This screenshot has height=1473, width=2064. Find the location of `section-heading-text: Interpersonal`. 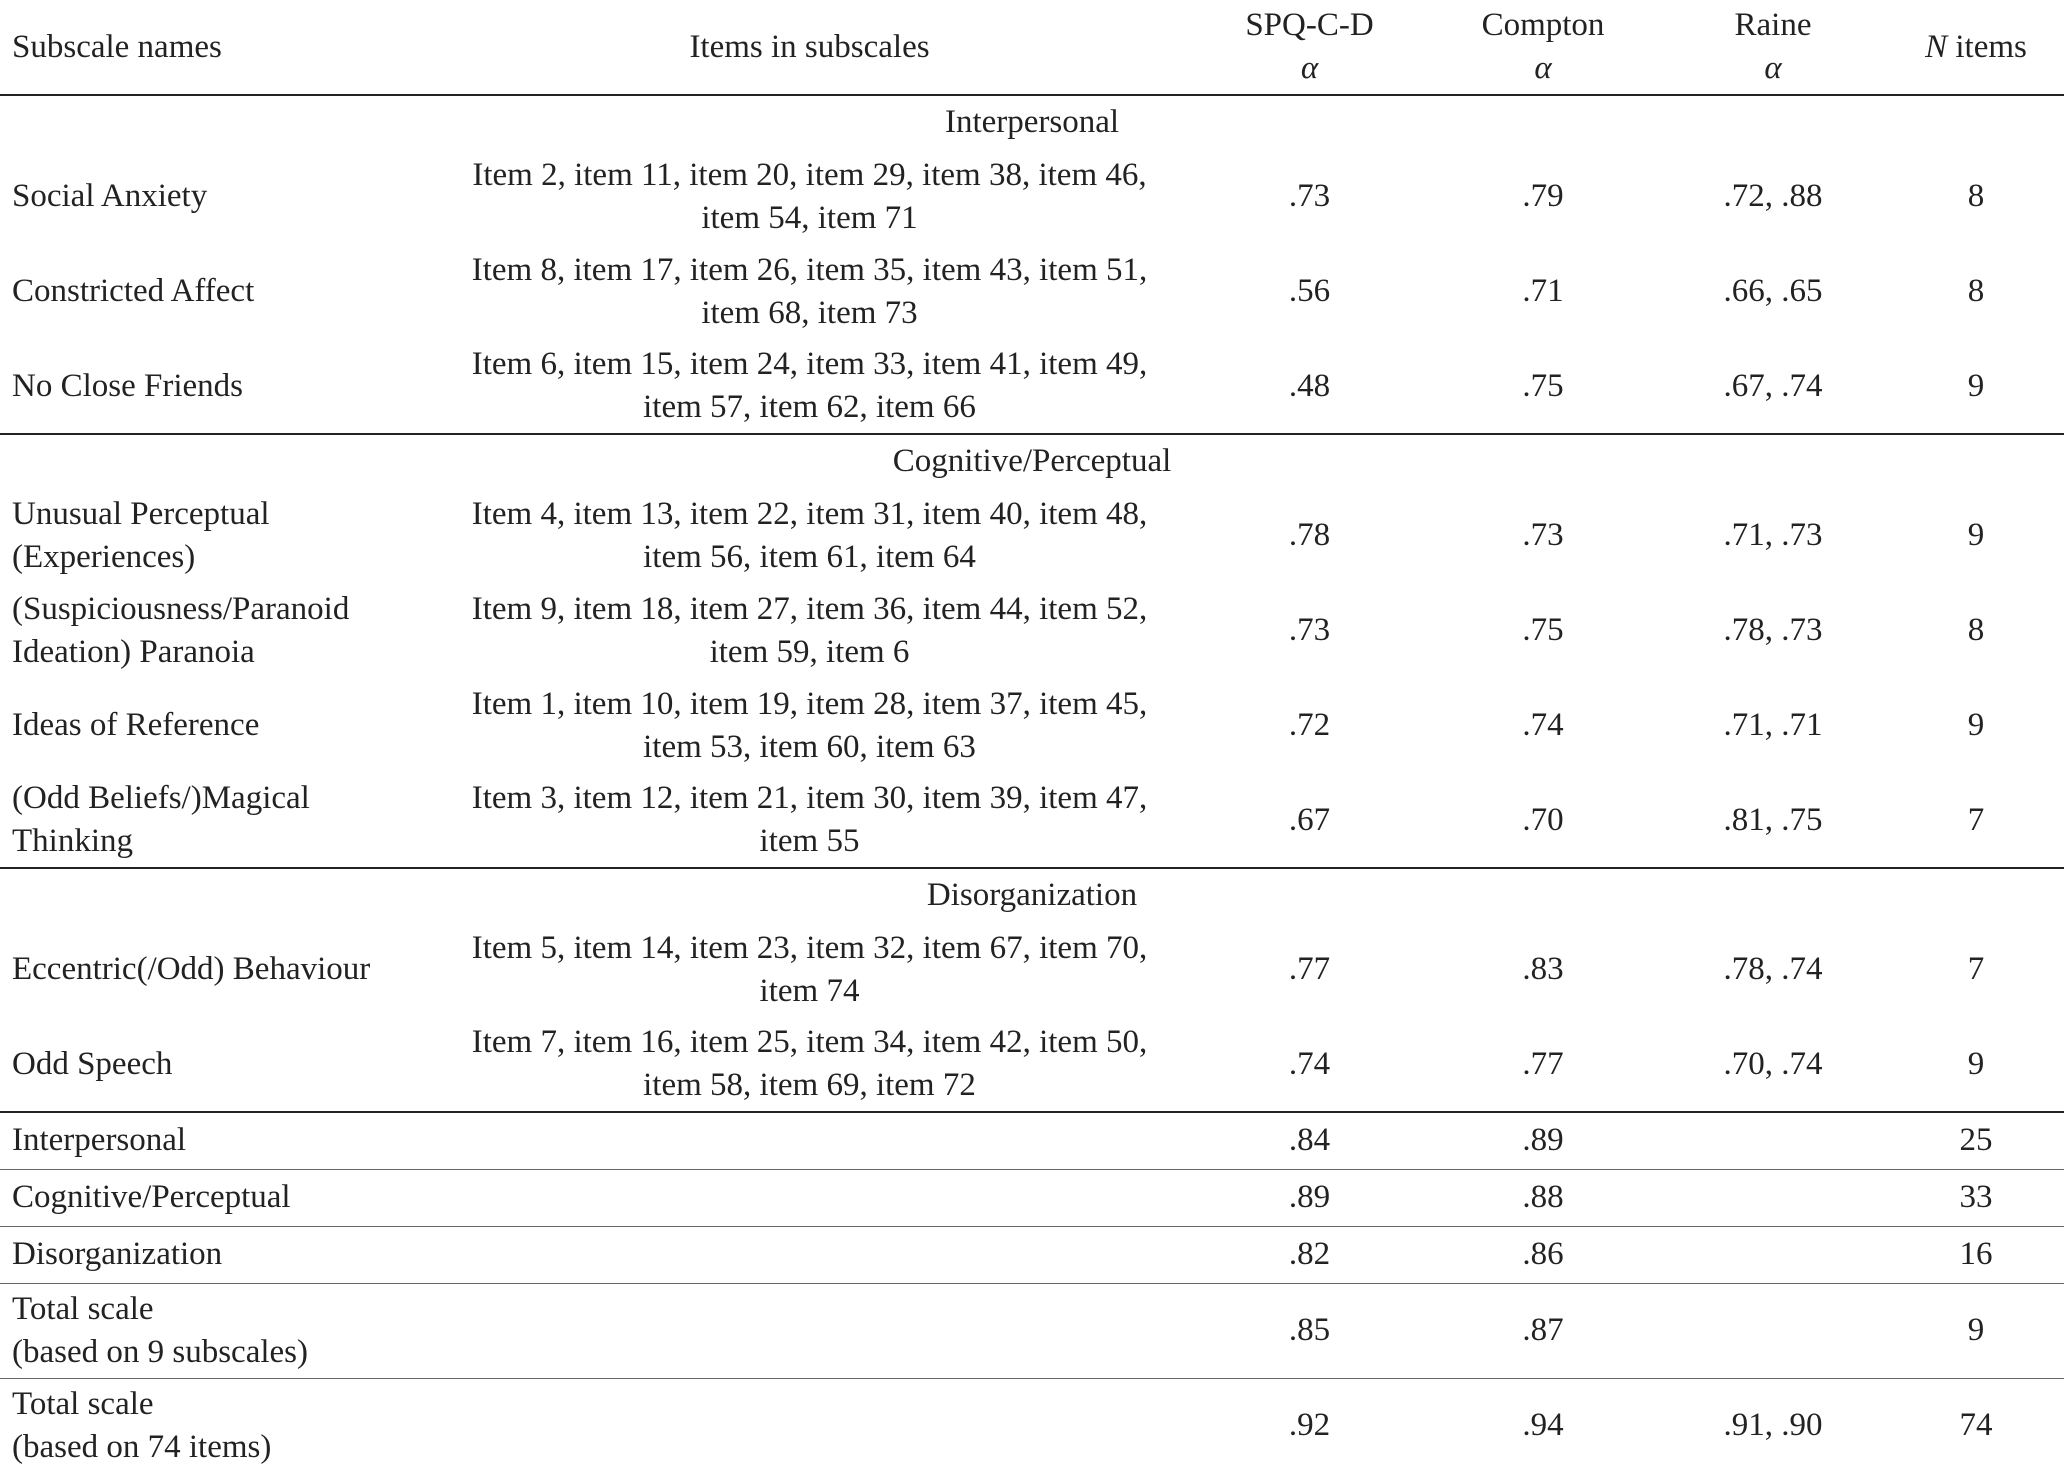

section-heading-text: Interpersonal is located at coordinates (1032, 122).